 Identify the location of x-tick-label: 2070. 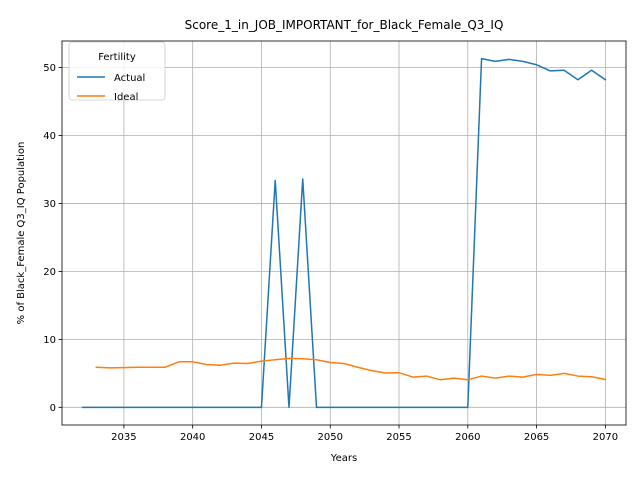
(605, 437).